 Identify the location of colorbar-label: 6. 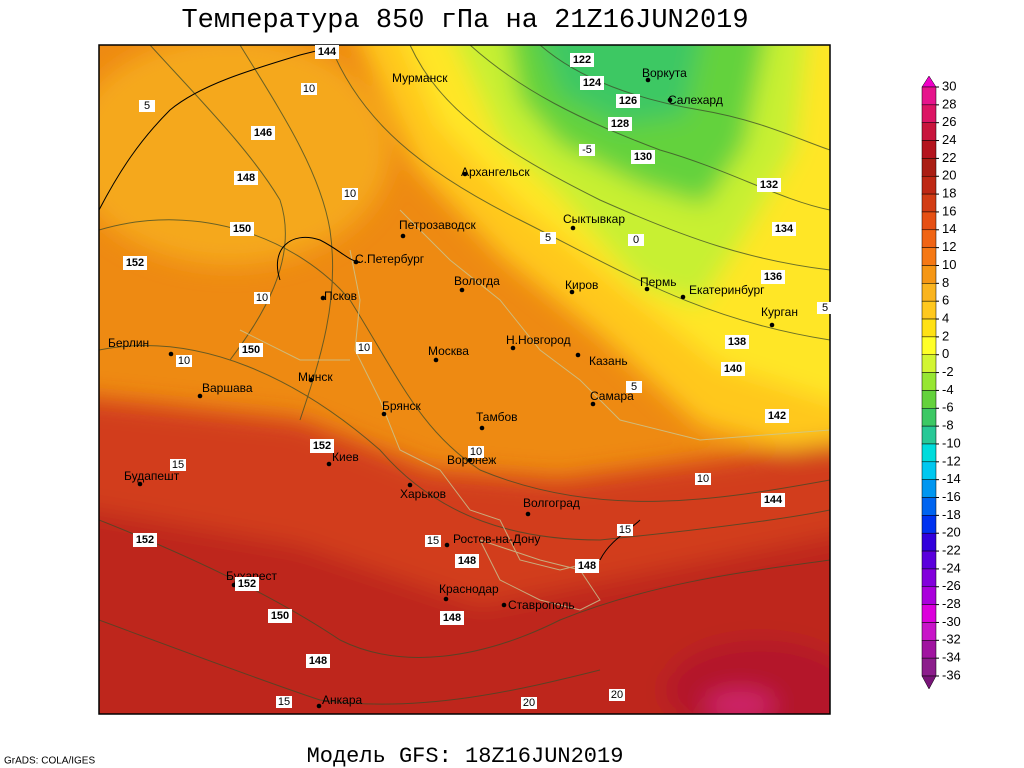
(945, 300).